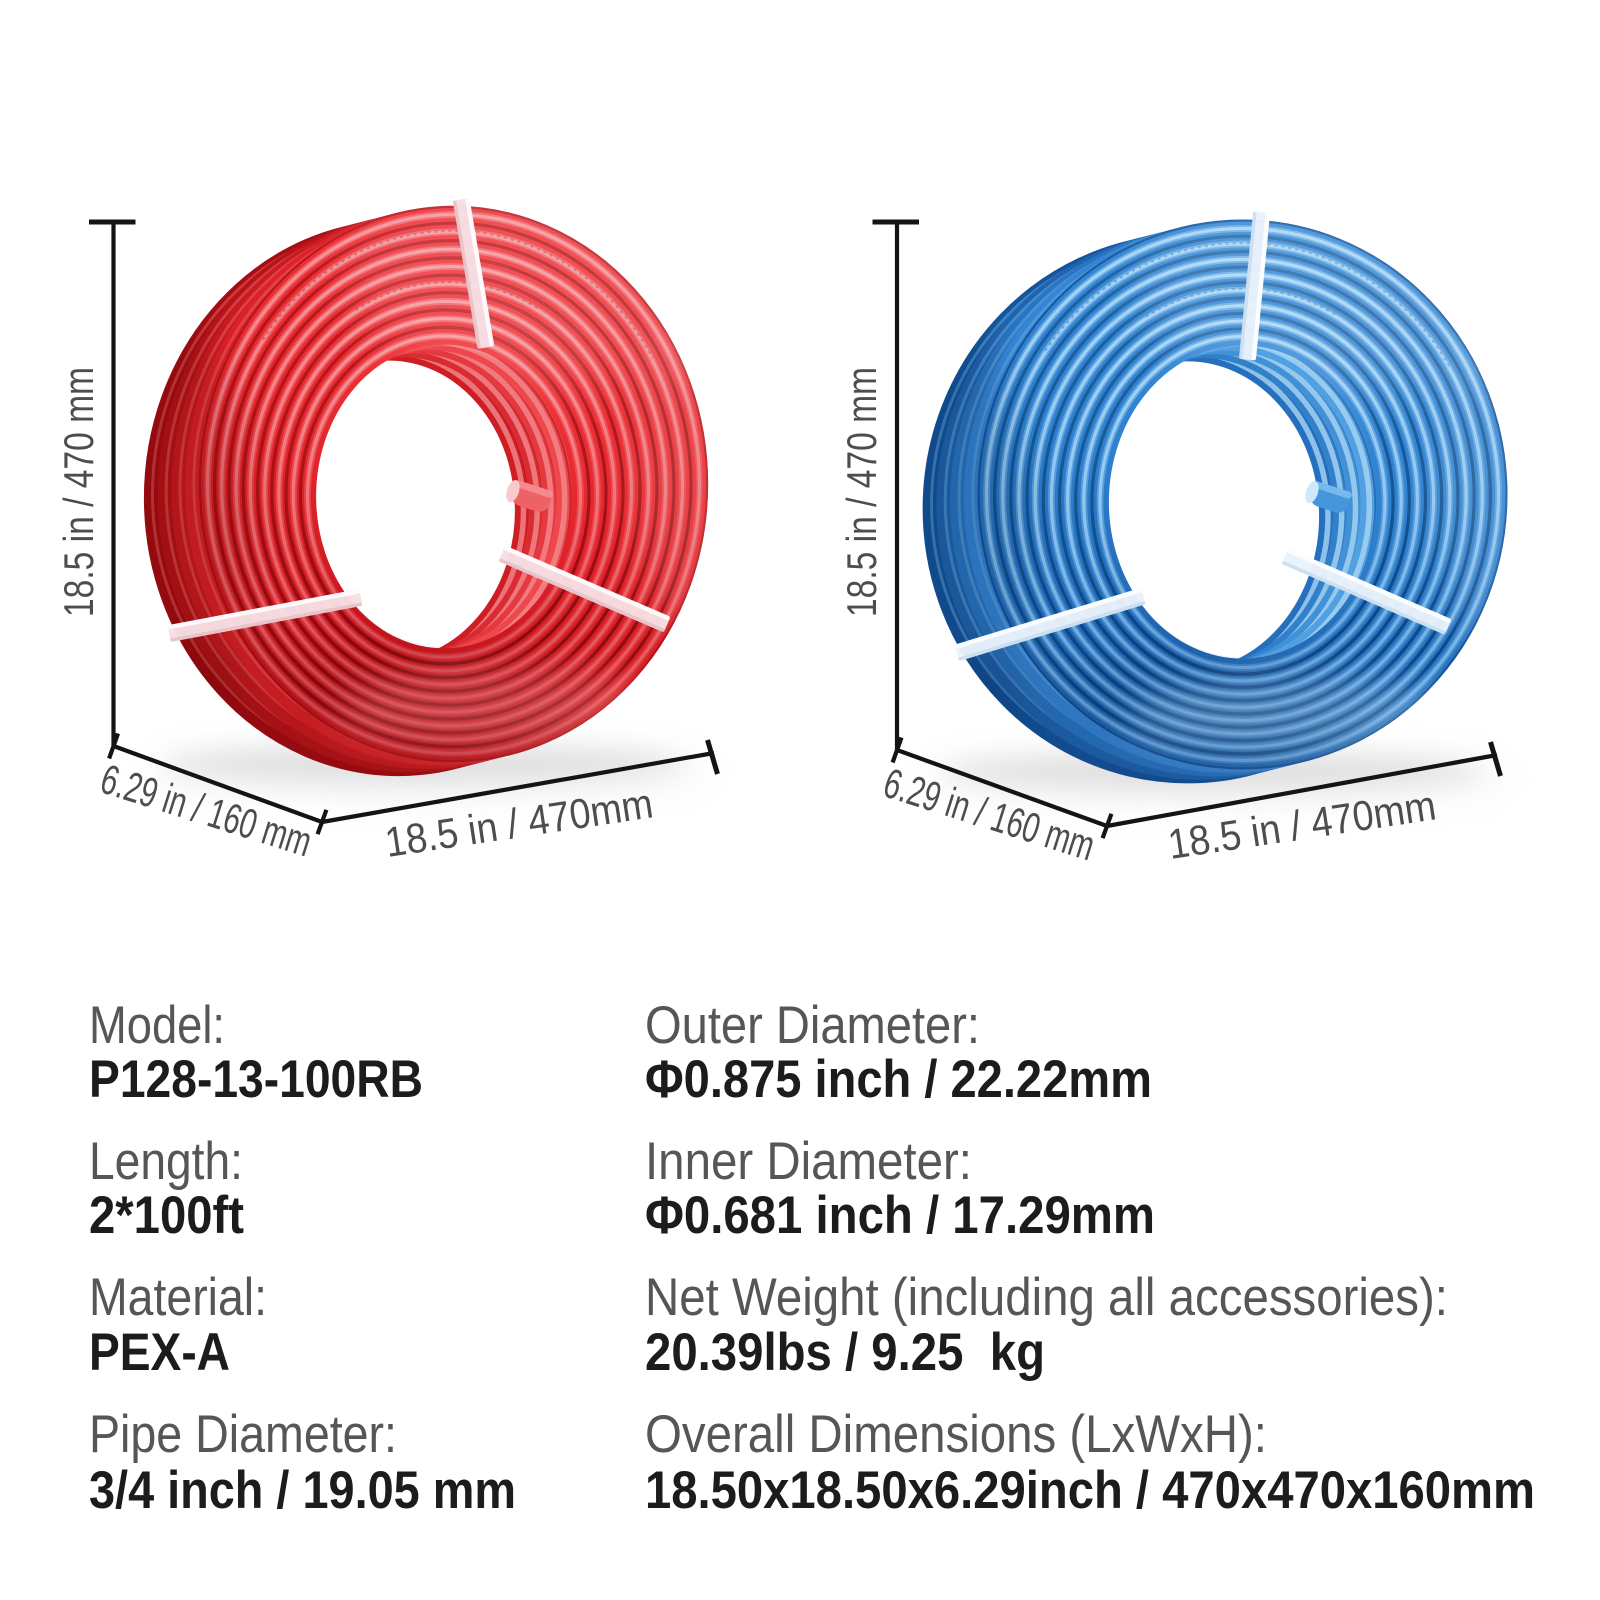  I want to click on svg-text:Net Weight (including all acce: Net Weight (including all accessories):, so click(1046, 1297).